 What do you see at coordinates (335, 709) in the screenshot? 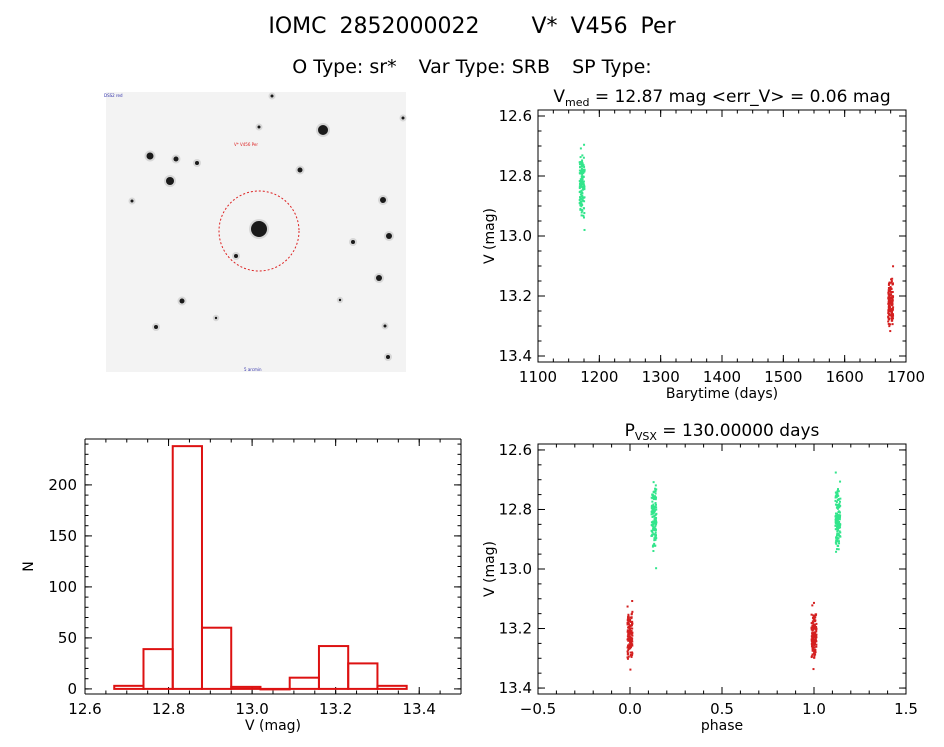
I see `x-tick-label: 13.2` at bounding box center [335, 709].